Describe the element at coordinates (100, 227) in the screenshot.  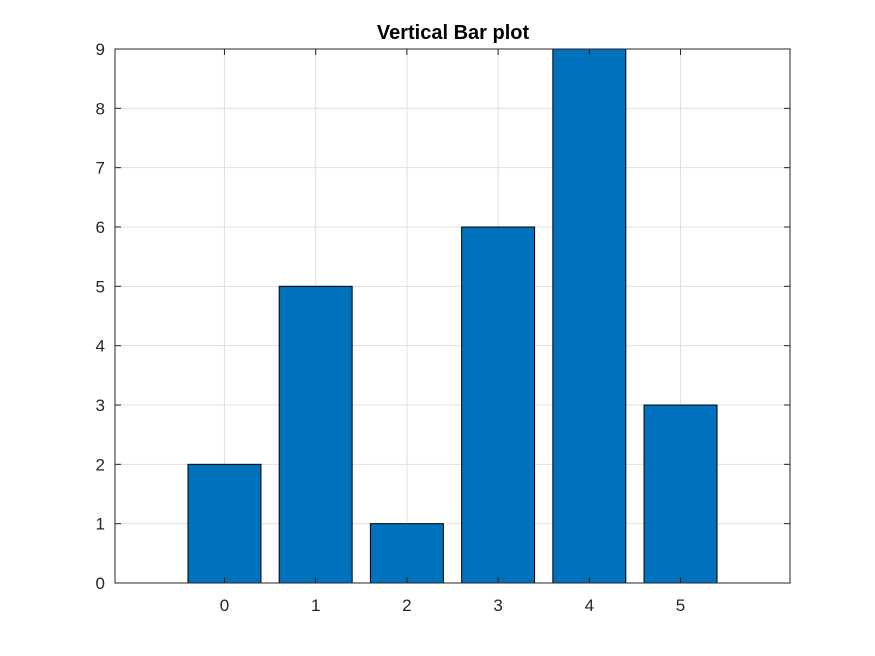
I see `y-tick-label: 6` at that location.